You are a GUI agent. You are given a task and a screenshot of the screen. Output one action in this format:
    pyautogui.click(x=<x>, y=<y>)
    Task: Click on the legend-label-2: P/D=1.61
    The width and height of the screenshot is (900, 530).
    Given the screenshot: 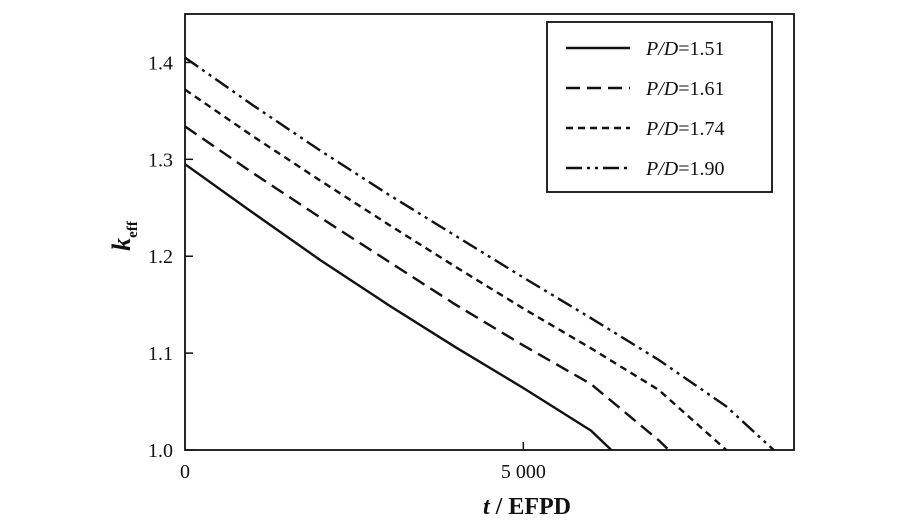 What is the action you would take?
    pyautogui.click(x=685, y=89)
    